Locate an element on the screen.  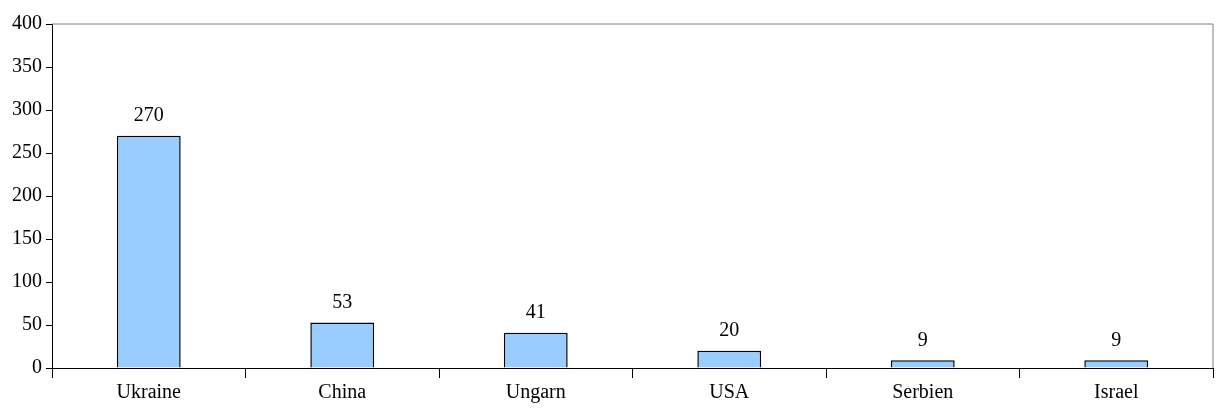
x-tick-label: Serbien is located at coordinates (923, 391).